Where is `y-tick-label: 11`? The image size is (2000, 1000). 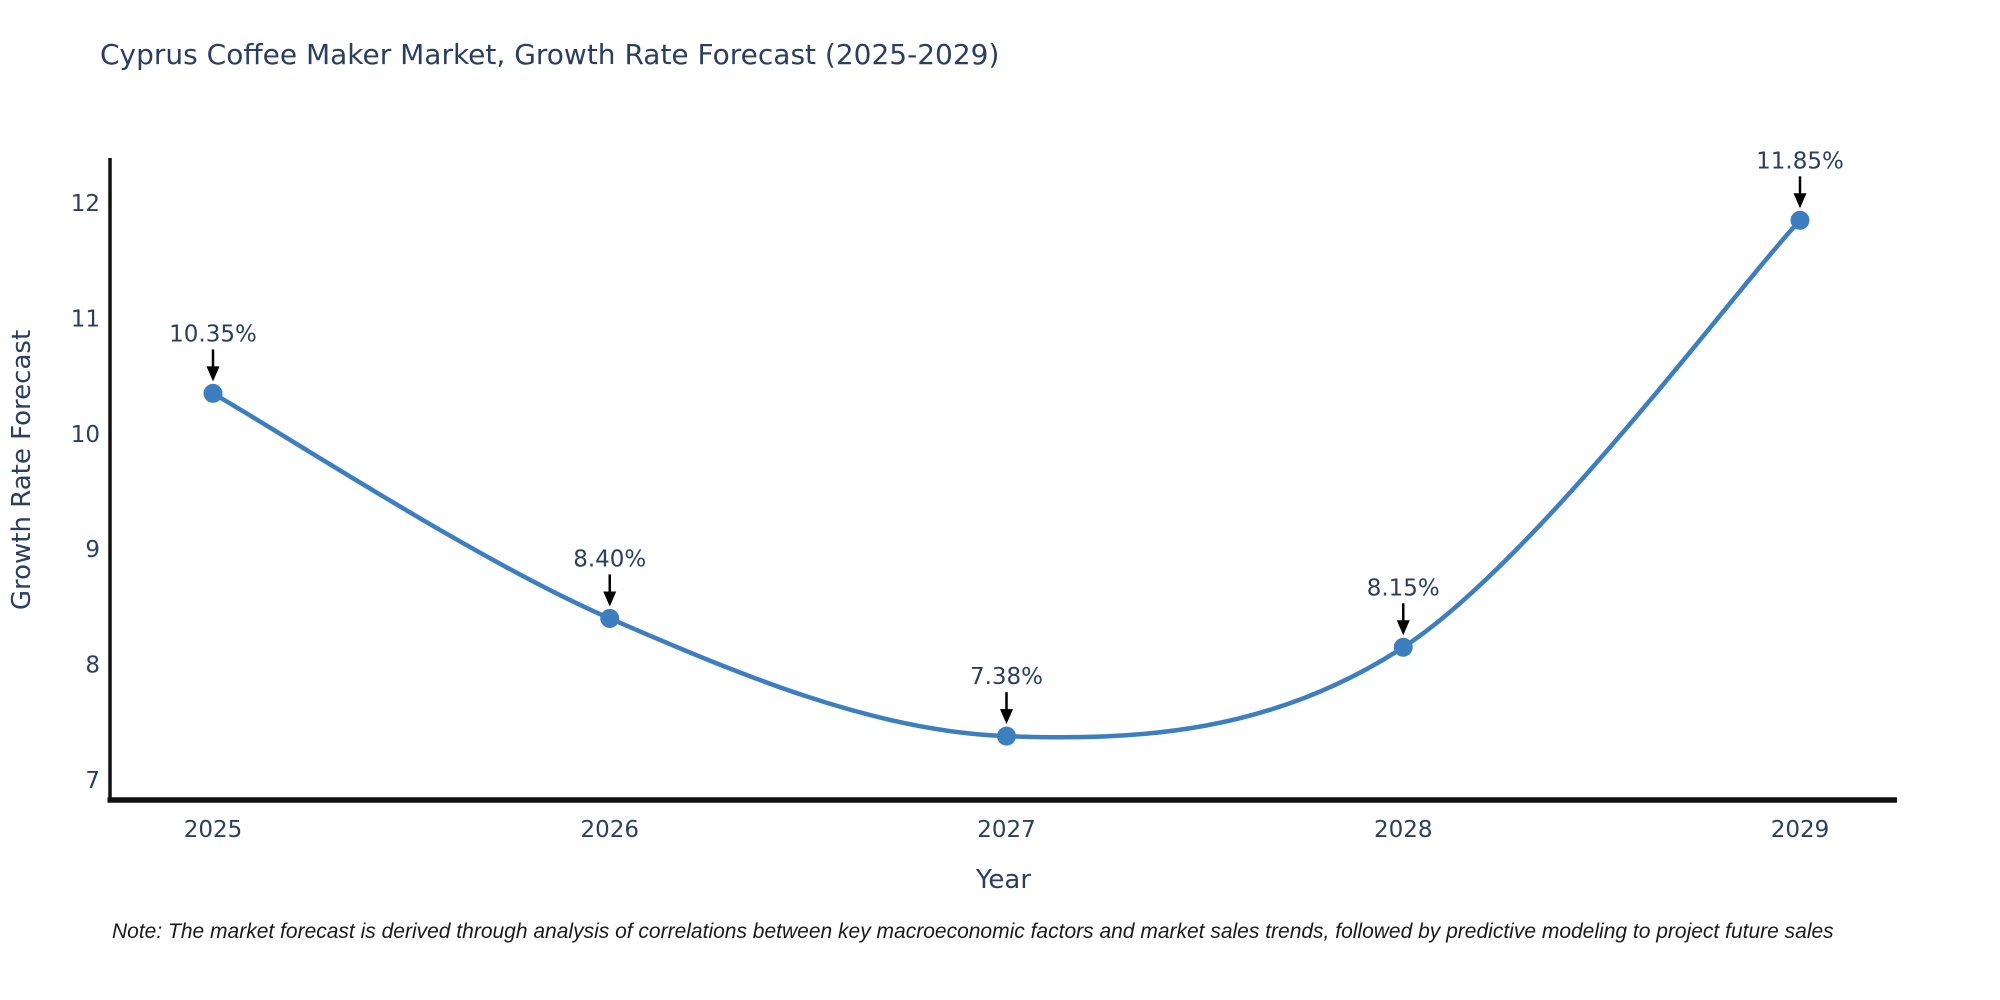
y-tick-label: 11 is located at coordinates (85, 319).